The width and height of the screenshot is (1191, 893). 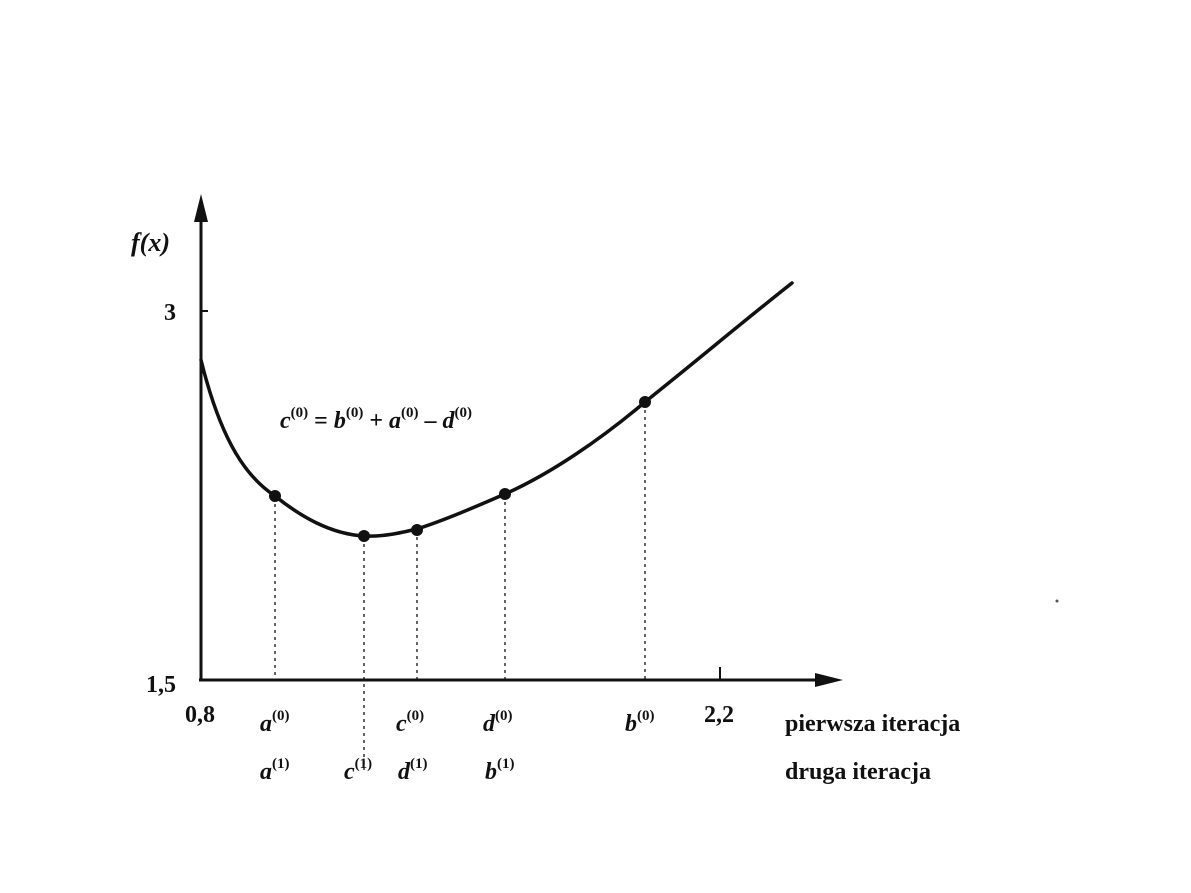 I want to click on point-b0, so click(x=645, y=402).